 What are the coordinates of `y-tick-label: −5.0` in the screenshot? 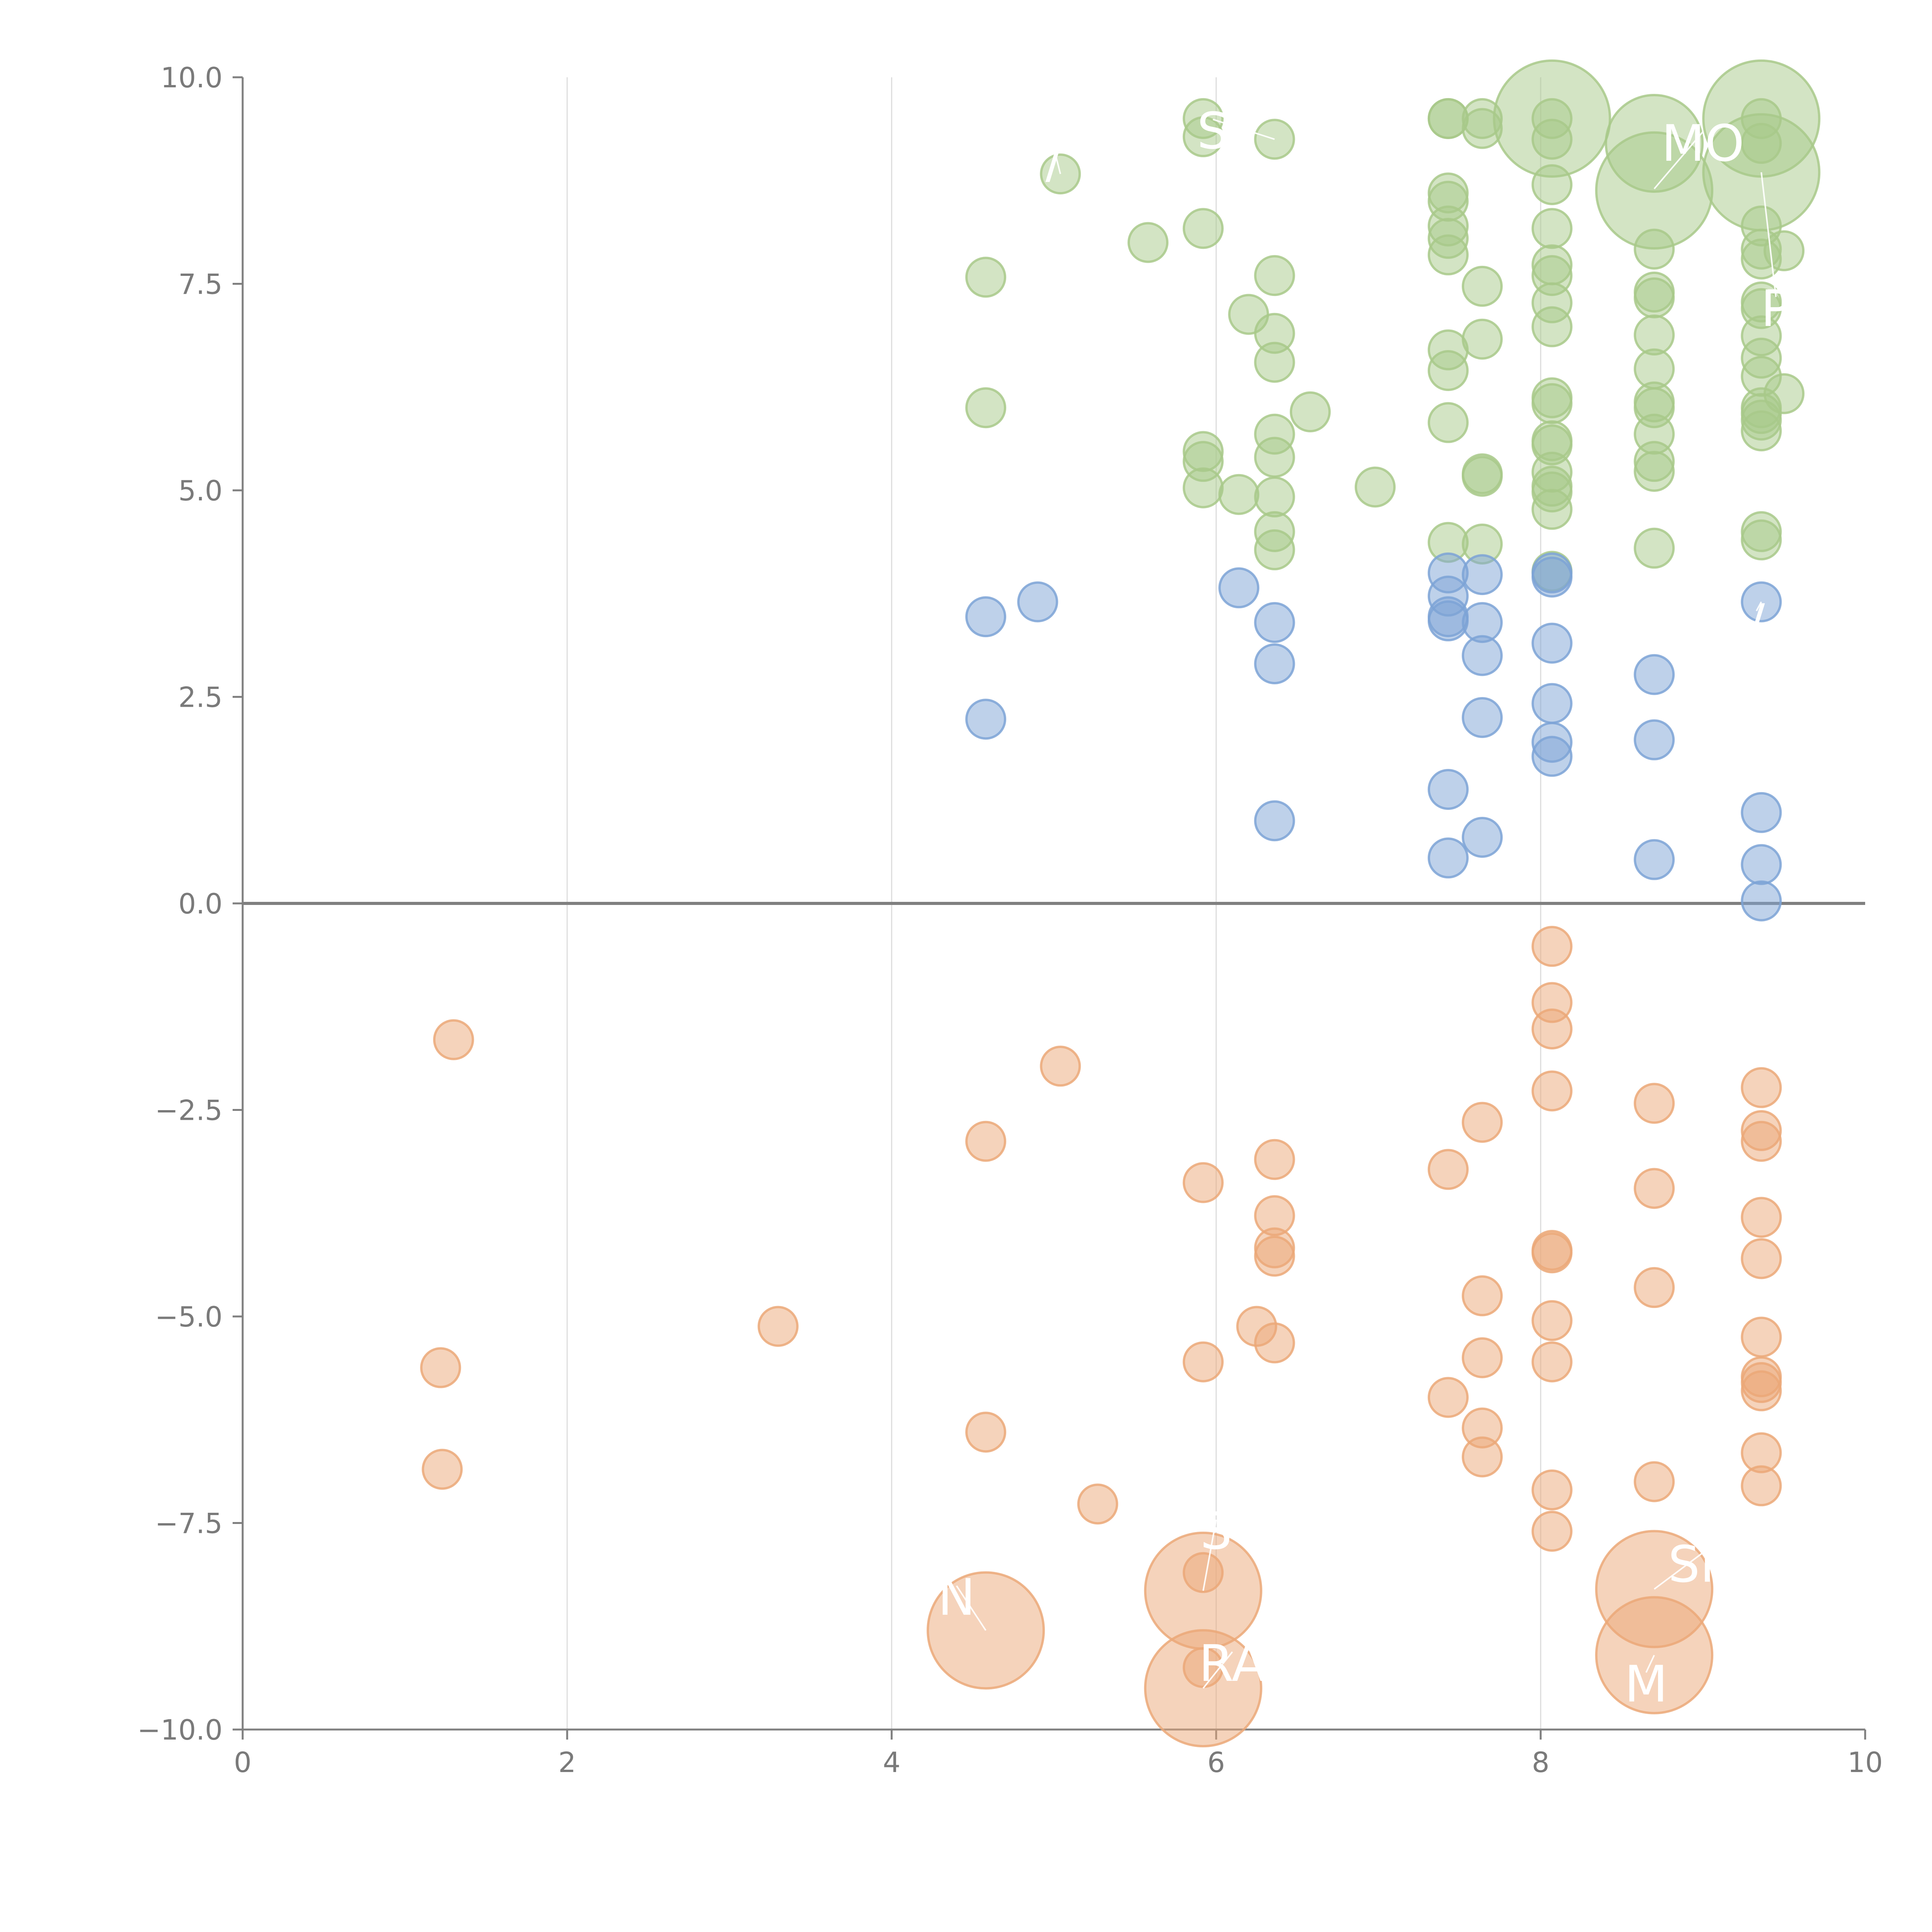 It's located at (189, 1317).